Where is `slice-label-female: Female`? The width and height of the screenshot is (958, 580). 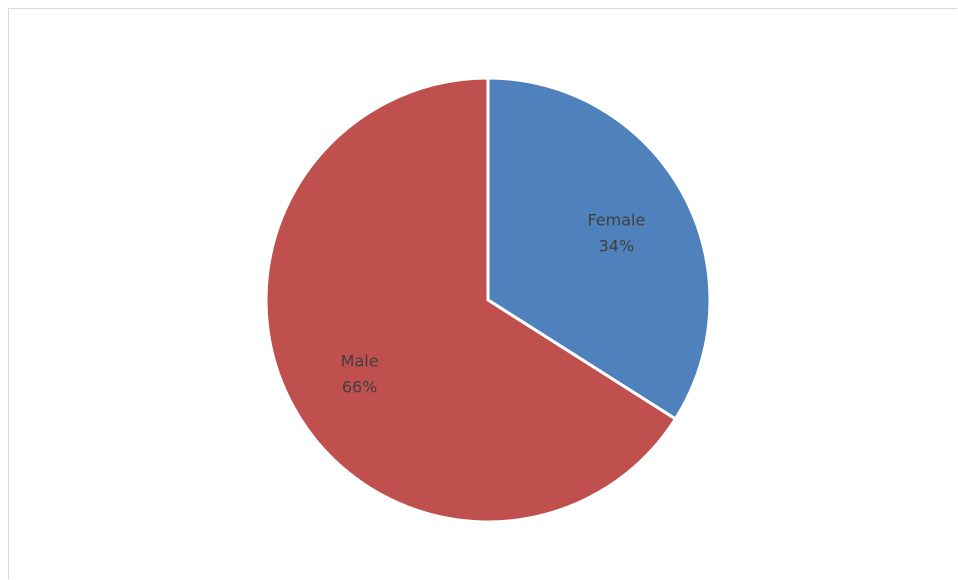 slice-label-female: Female is located at coordinates (616, 219).